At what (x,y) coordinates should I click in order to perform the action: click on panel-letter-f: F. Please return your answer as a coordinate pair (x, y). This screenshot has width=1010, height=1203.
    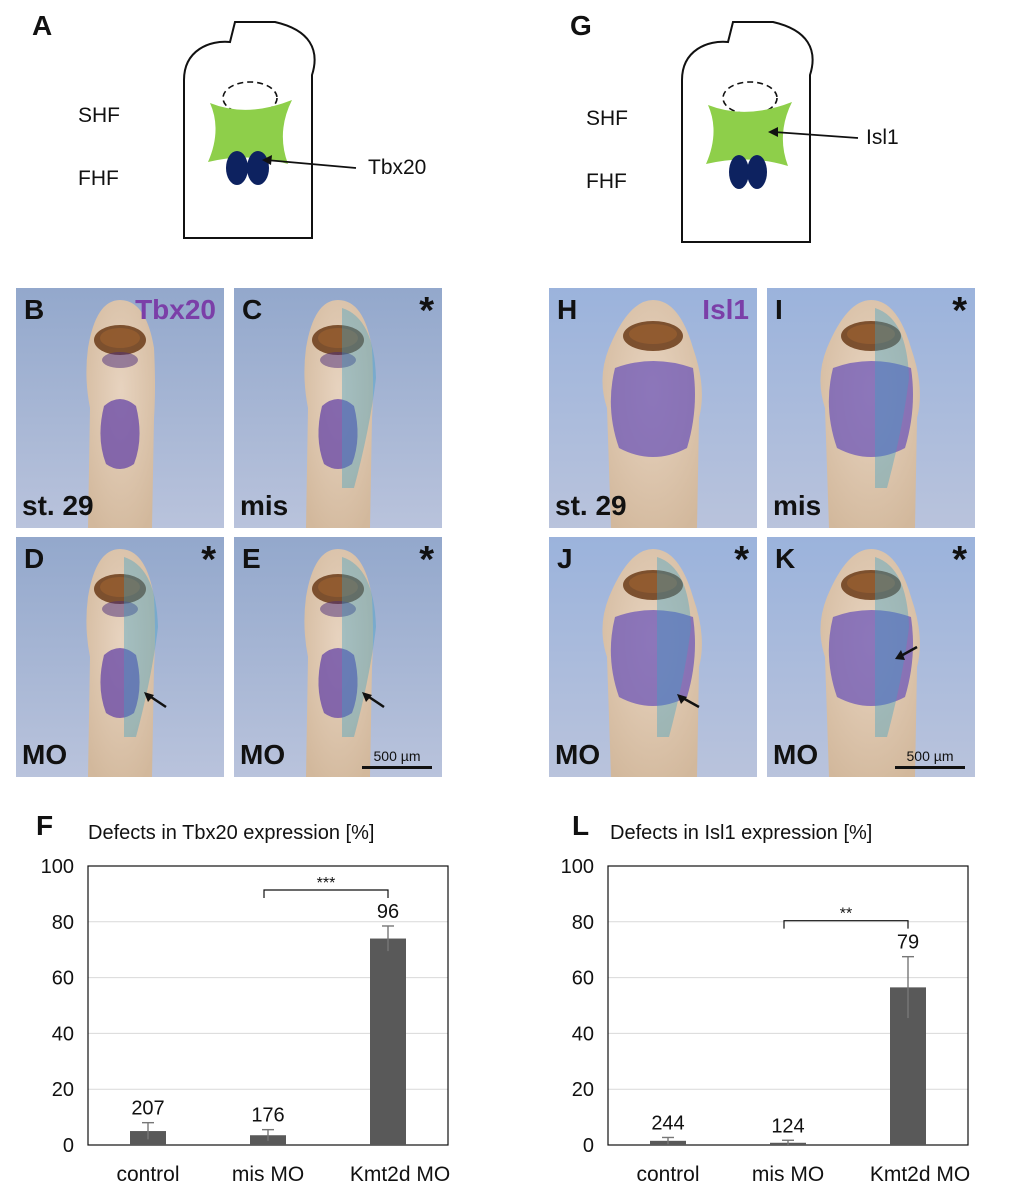
    Looking at the image, I should click on (45, 825).